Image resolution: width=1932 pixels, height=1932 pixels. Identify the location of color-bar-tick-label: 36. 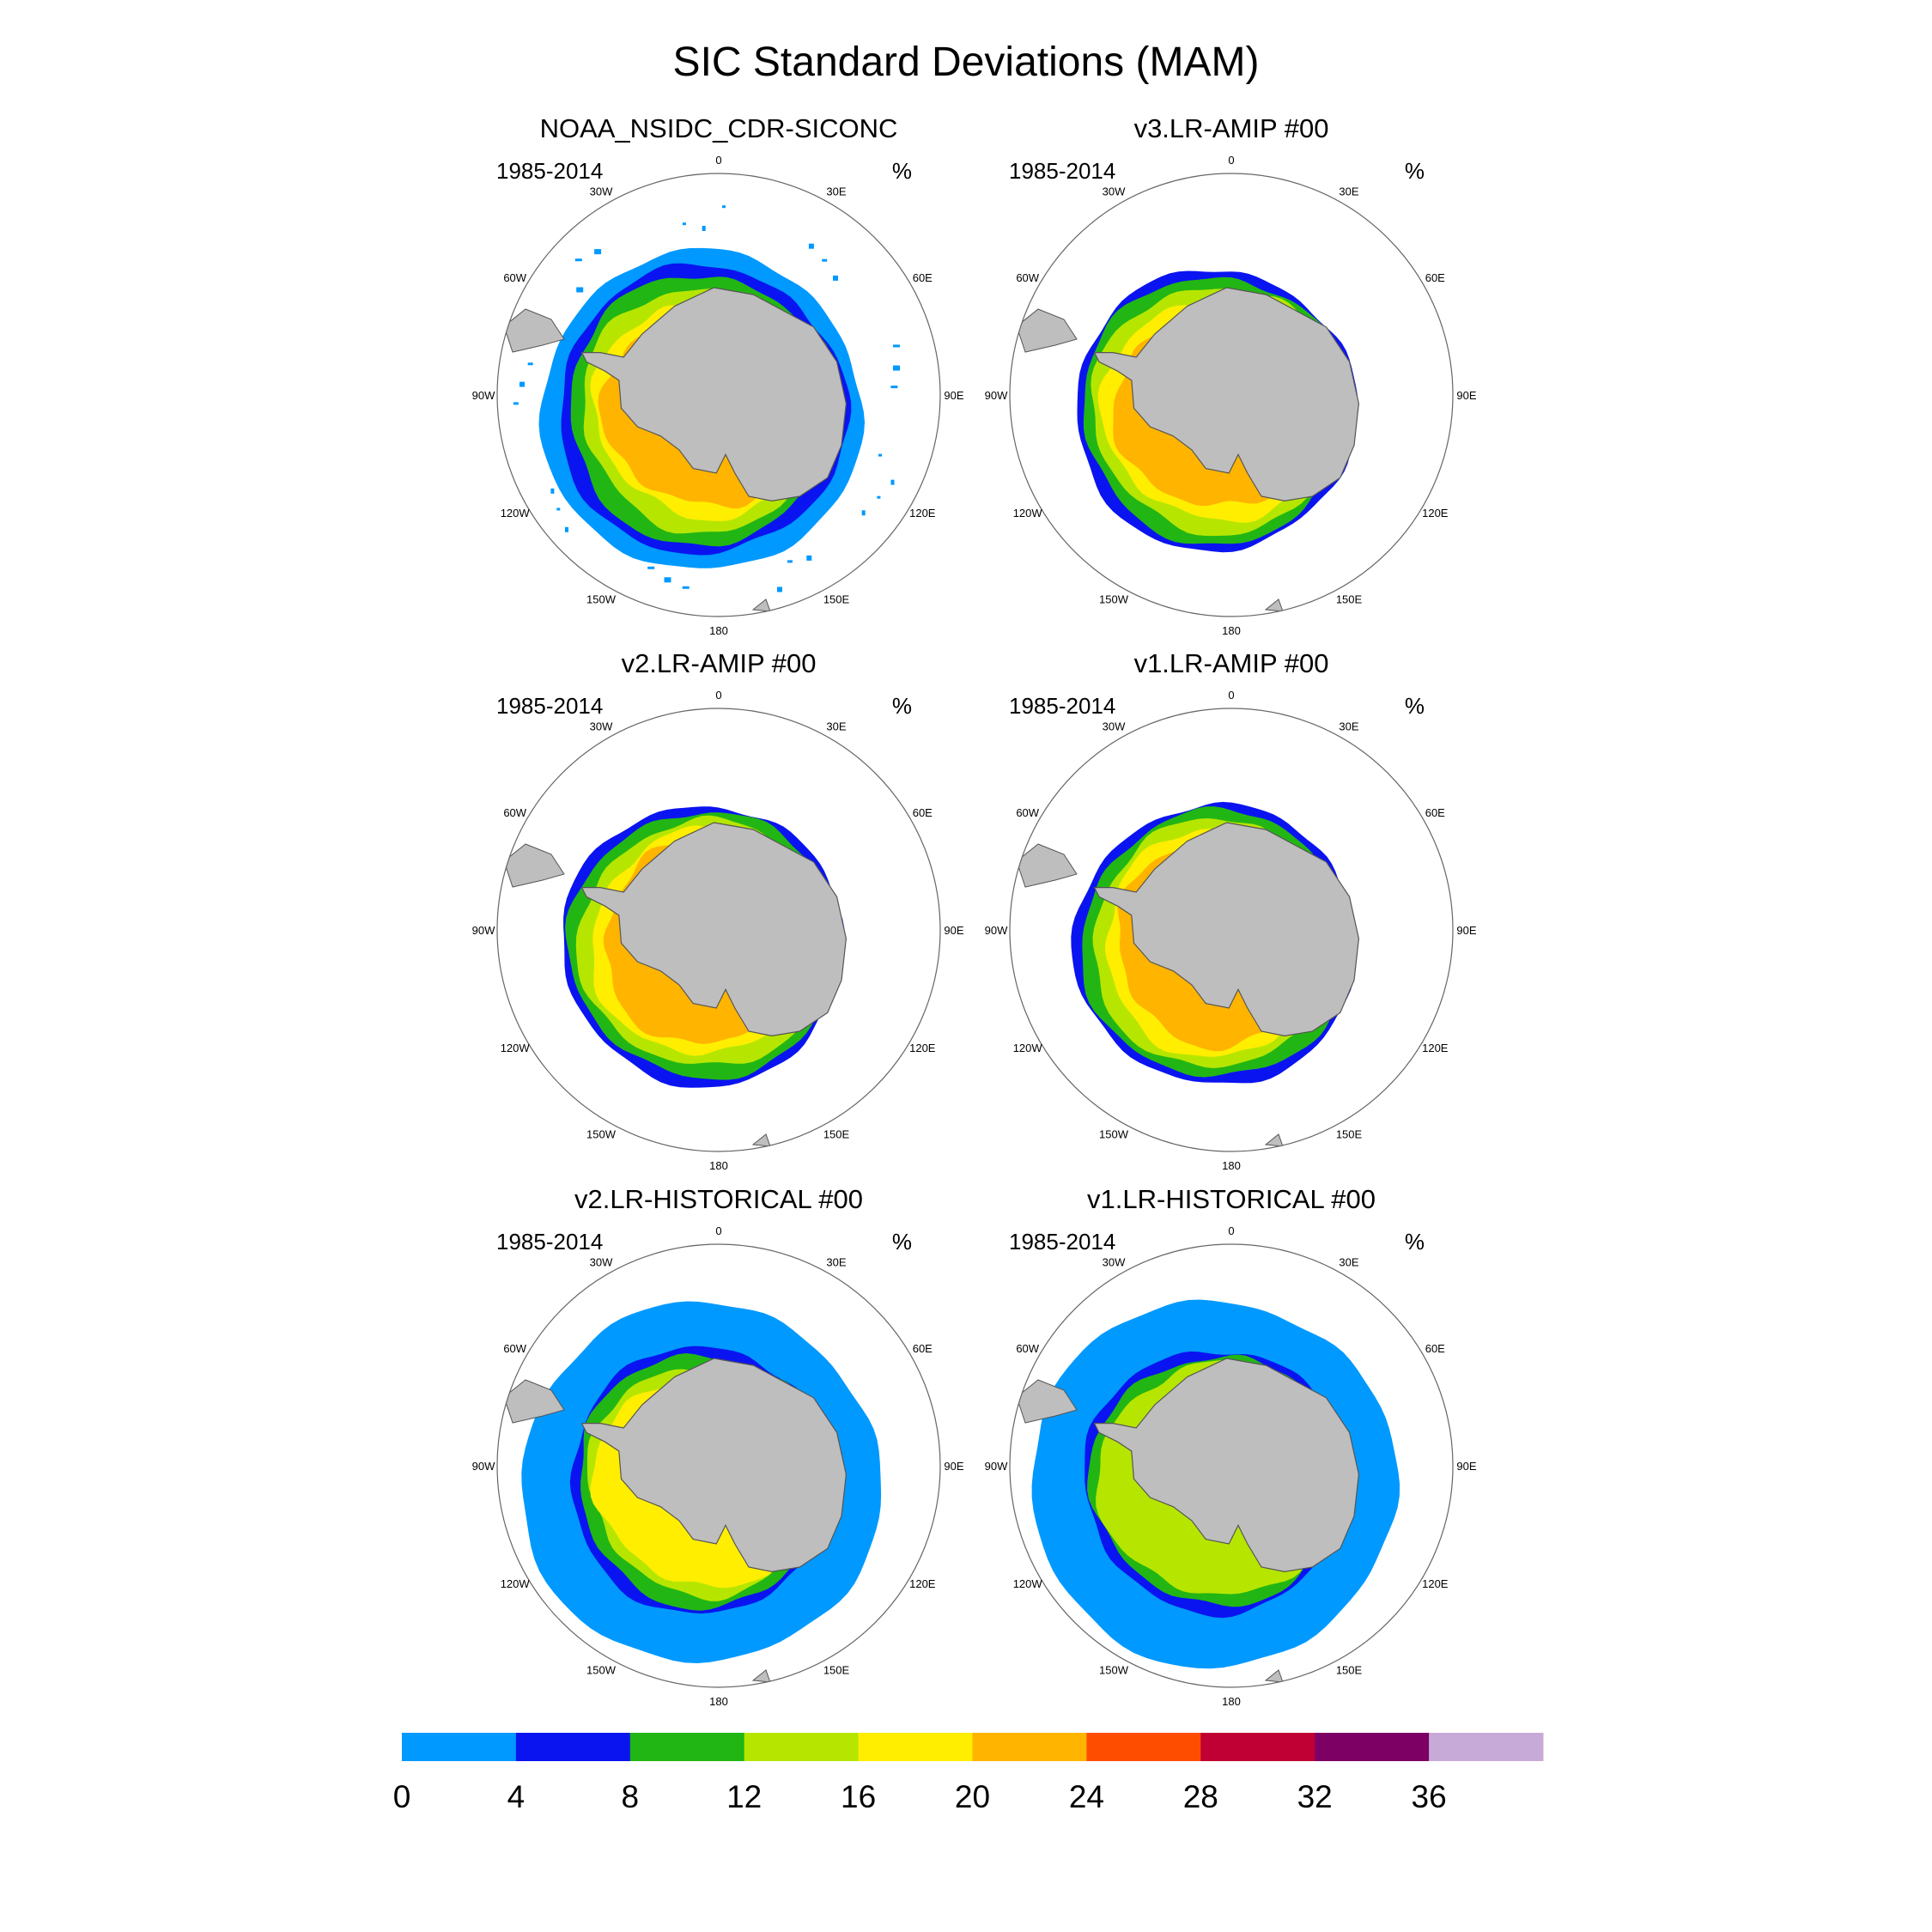
(1429, 1797).